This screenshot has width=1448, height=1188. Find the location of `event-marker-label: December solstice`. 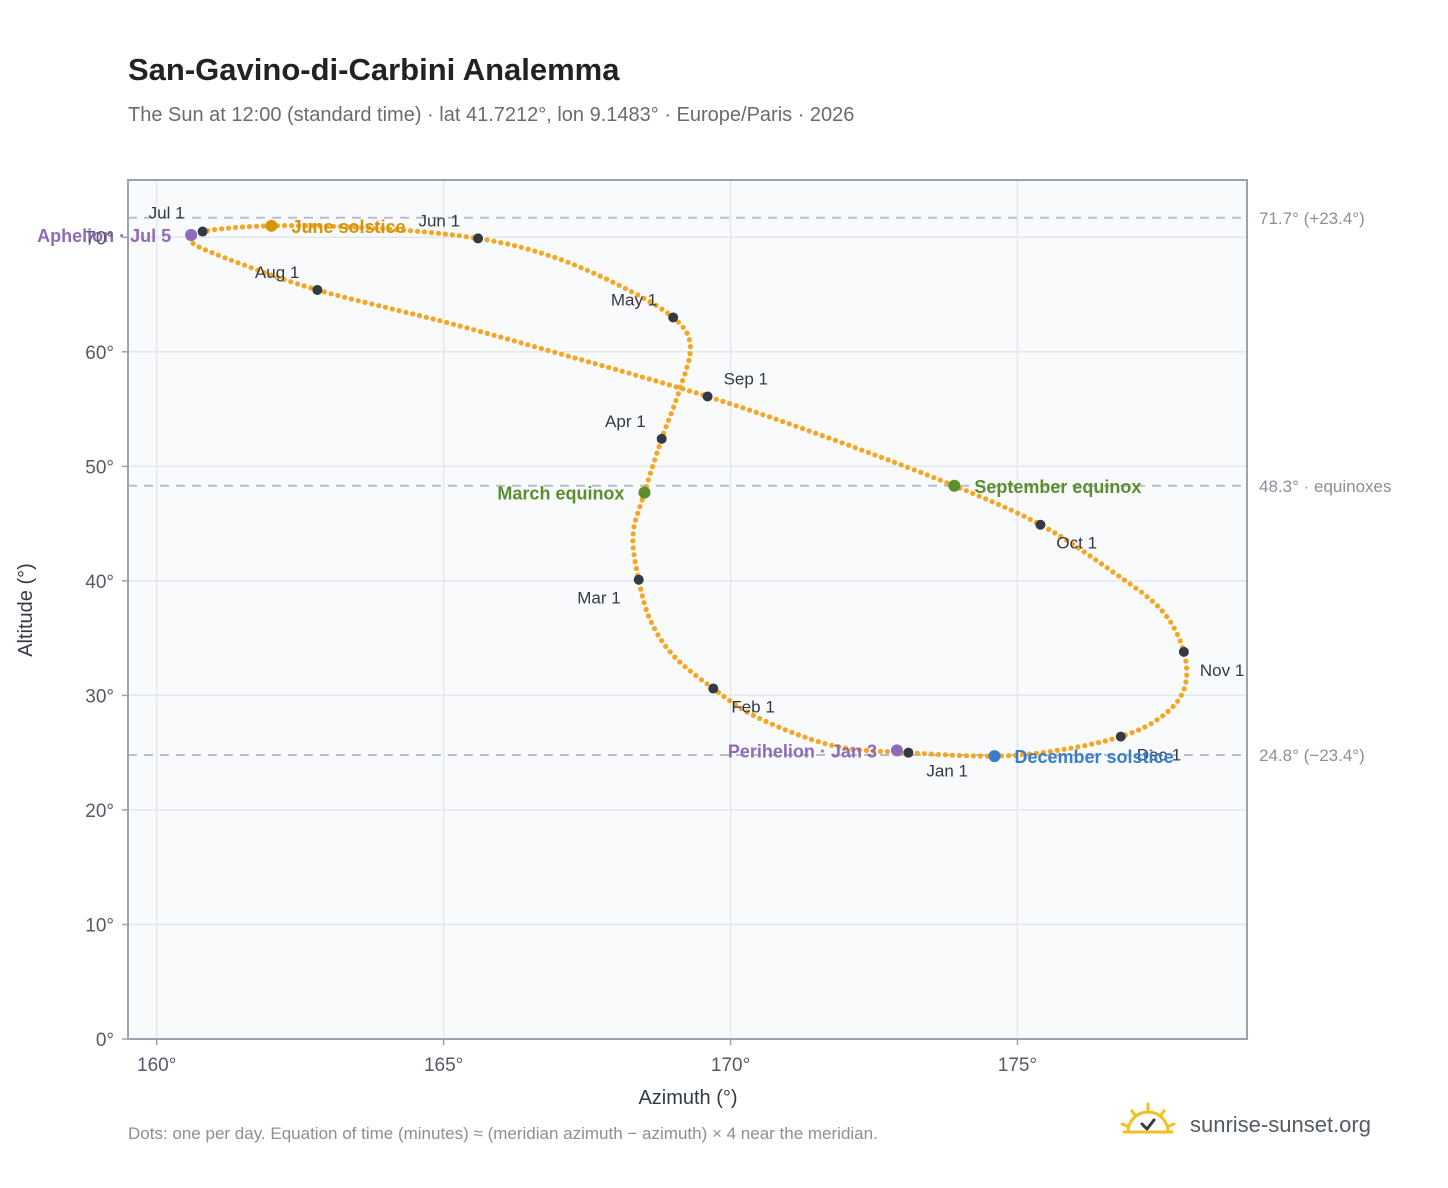

event-marker-label: December solstice is located at coordinates (1094, 757).